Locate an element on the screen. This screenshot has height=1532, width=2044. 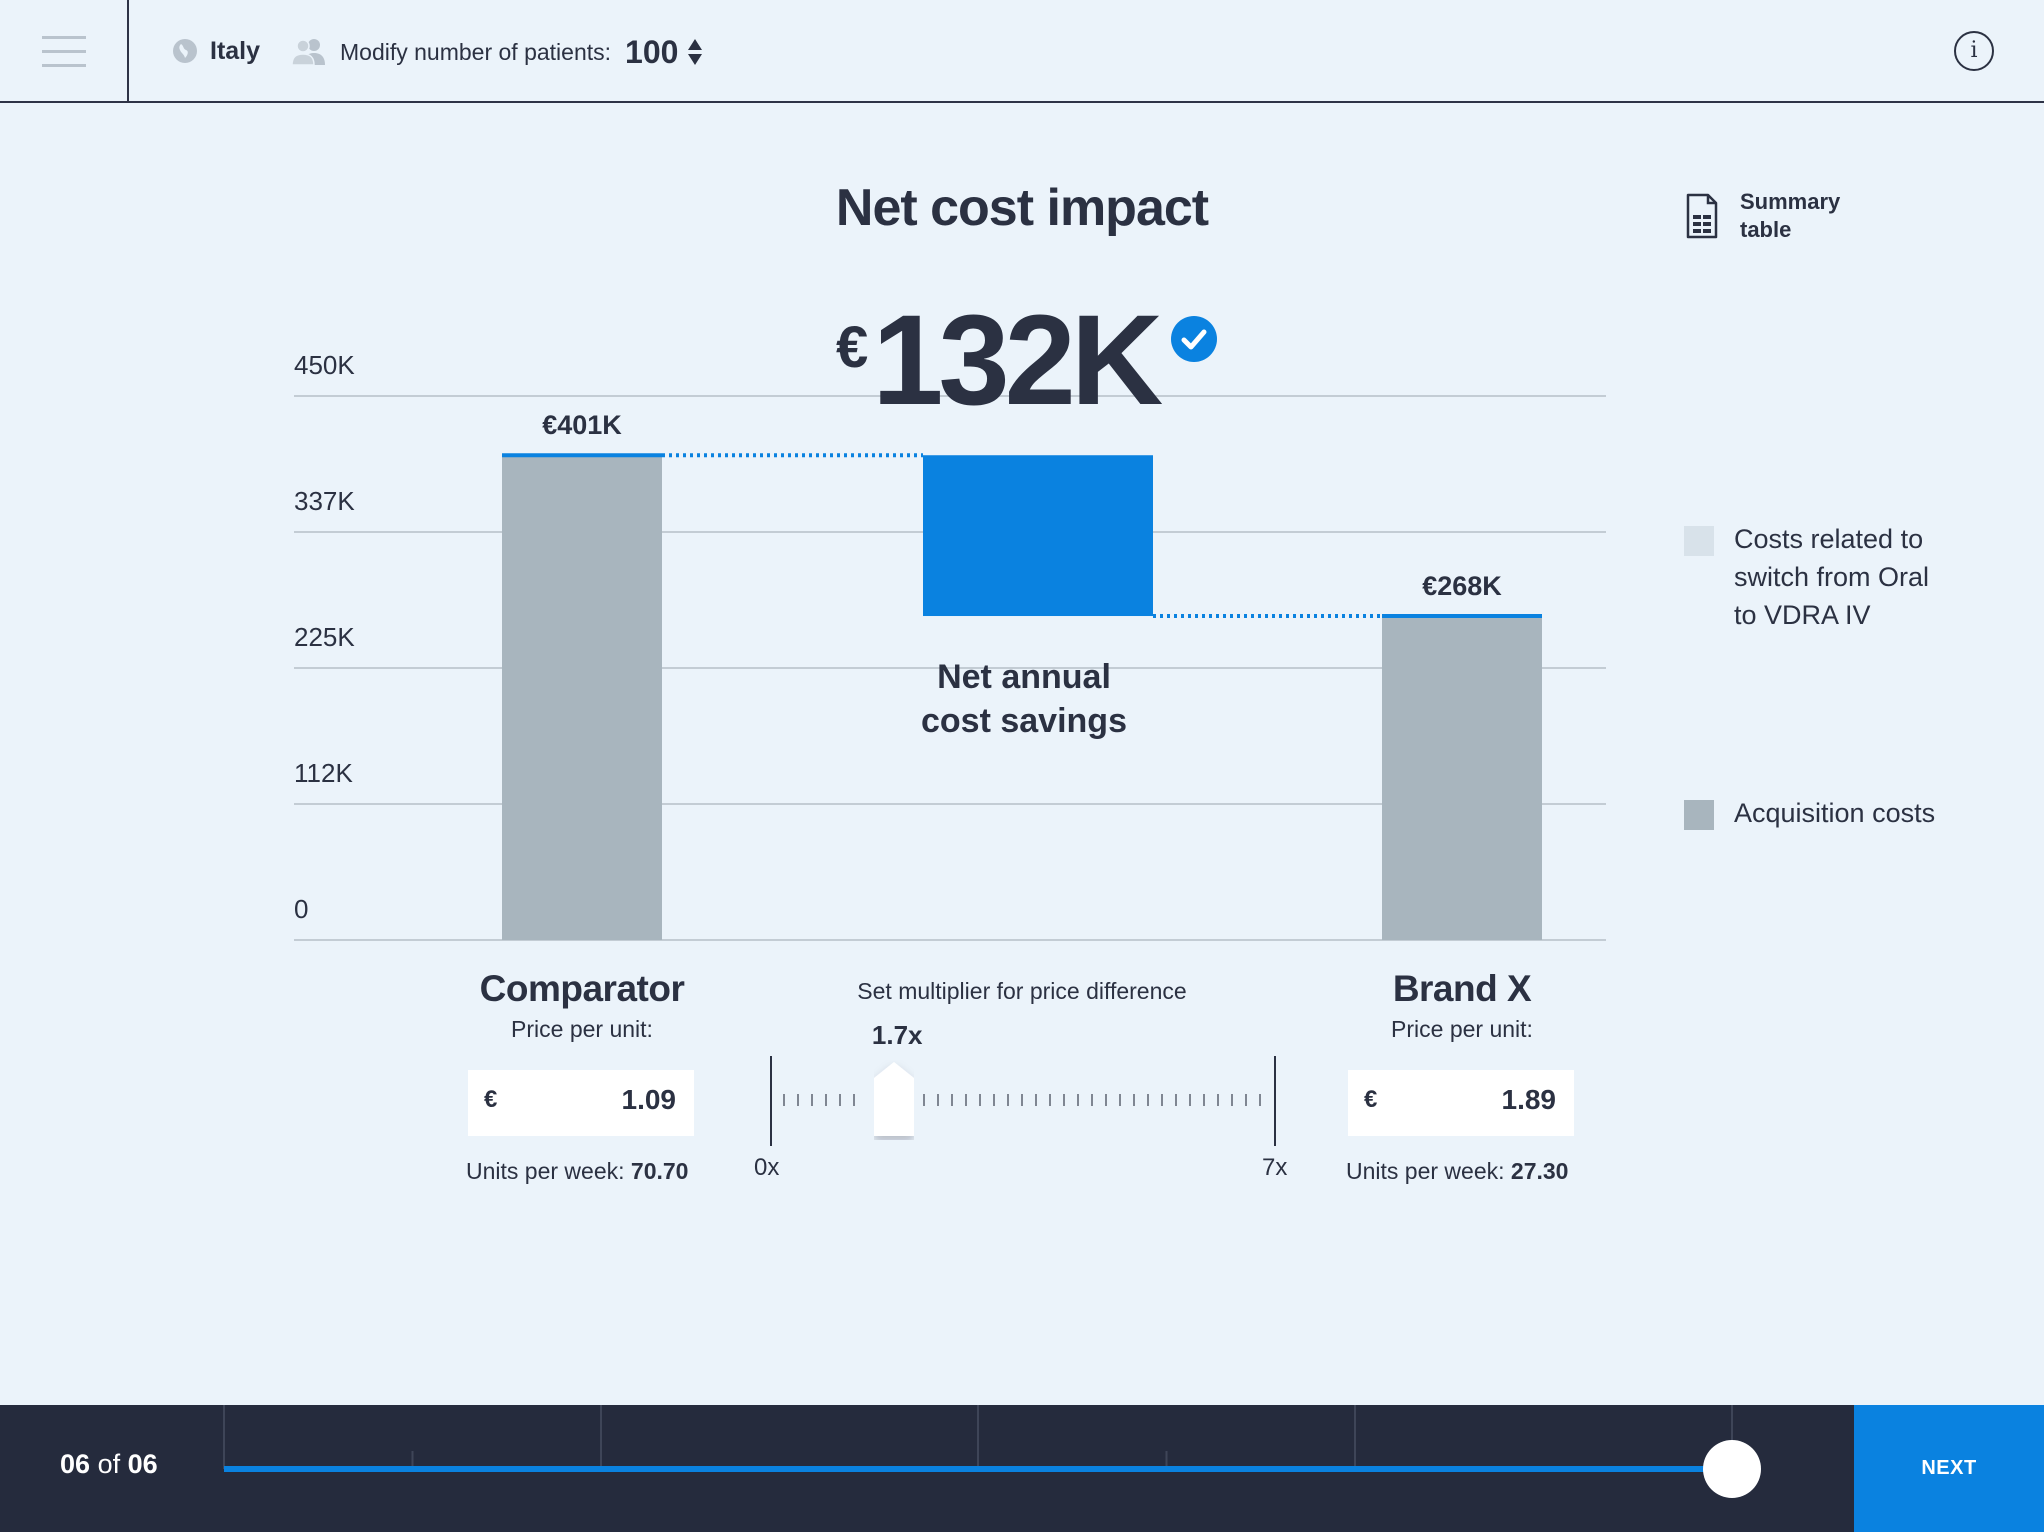
slider-min-edge is located at coordinates (771, 1101).